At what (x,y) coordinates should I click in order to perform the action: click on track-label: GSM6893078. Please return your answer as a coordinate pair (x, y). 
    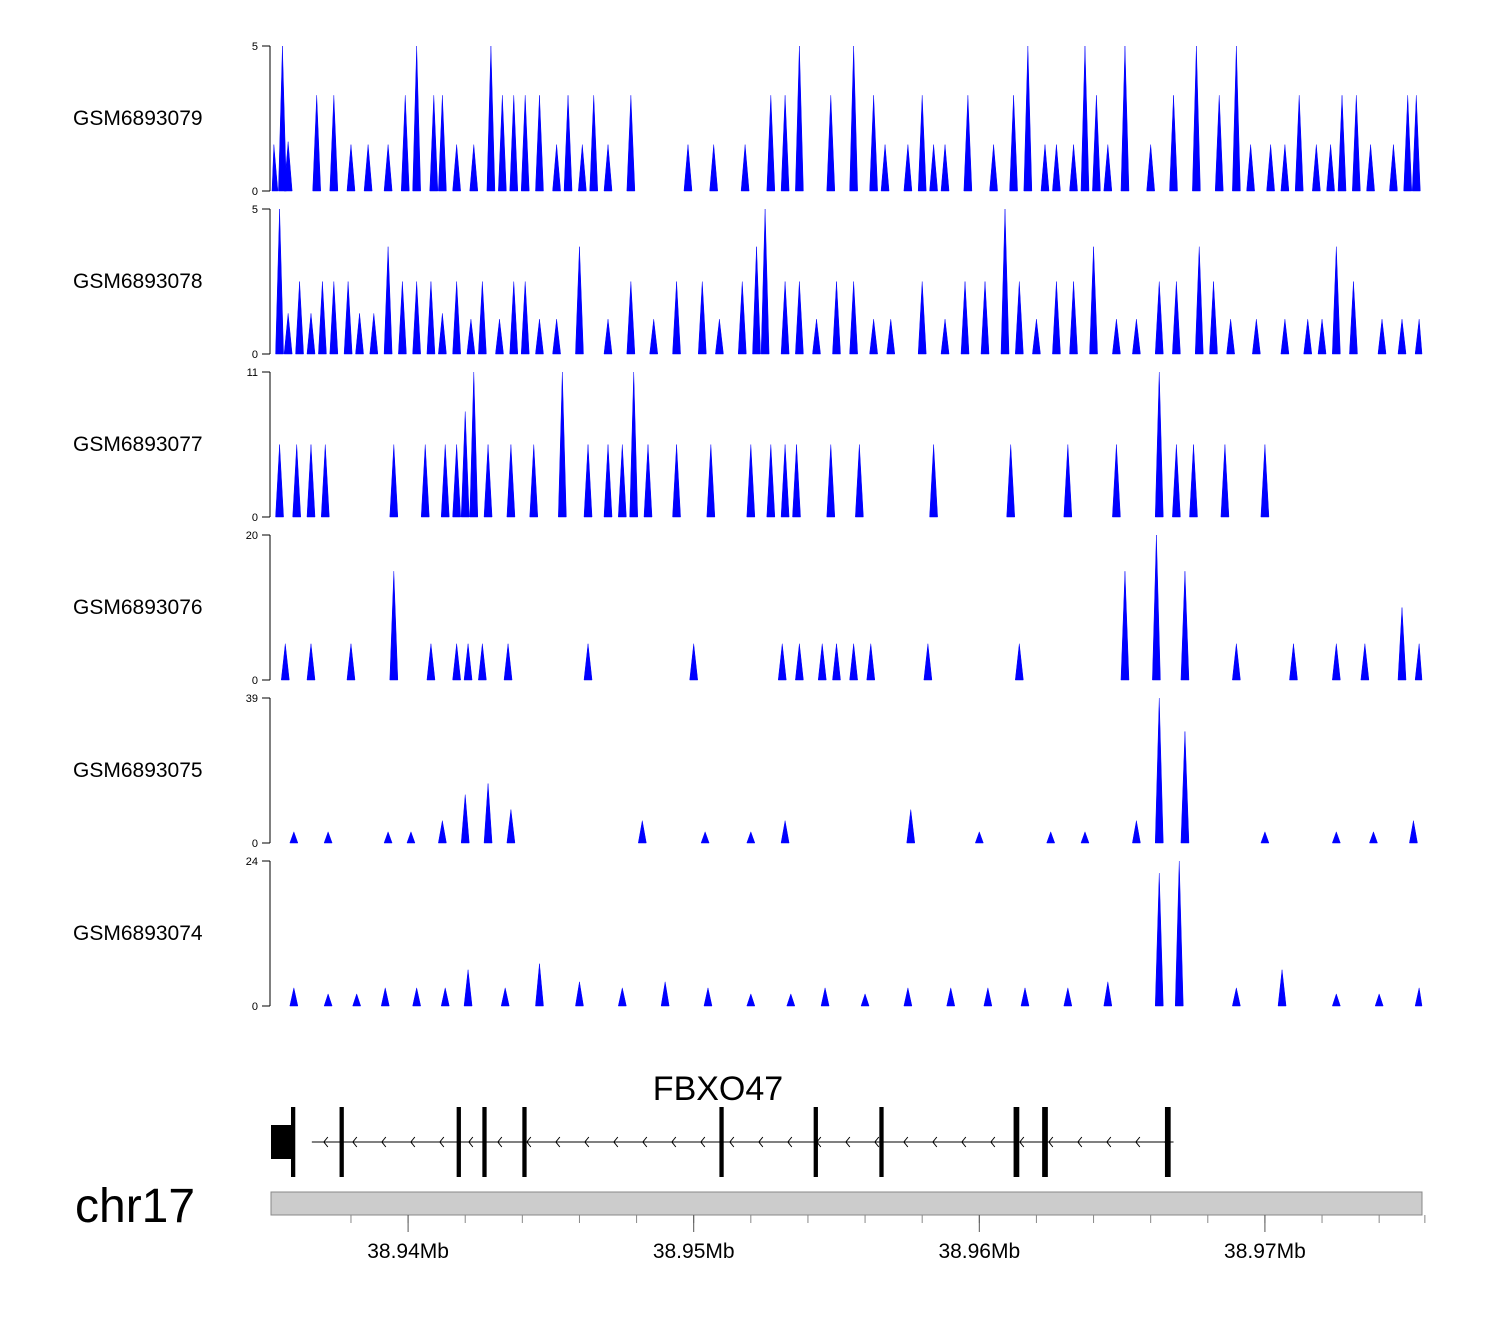
    Looking at the image, I should click on (138, 281).